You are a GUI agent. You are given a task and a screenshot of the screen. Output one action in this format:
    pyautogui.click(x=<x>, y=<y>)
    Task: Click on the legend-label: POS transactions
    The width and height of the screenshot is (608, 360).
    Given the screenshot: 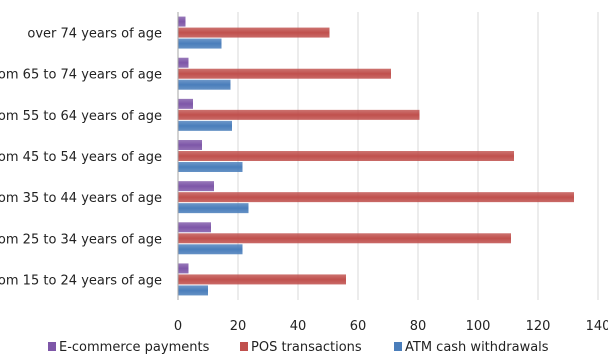 What is the action you would take?
    pyautogui.click(x=306, y=347)
    